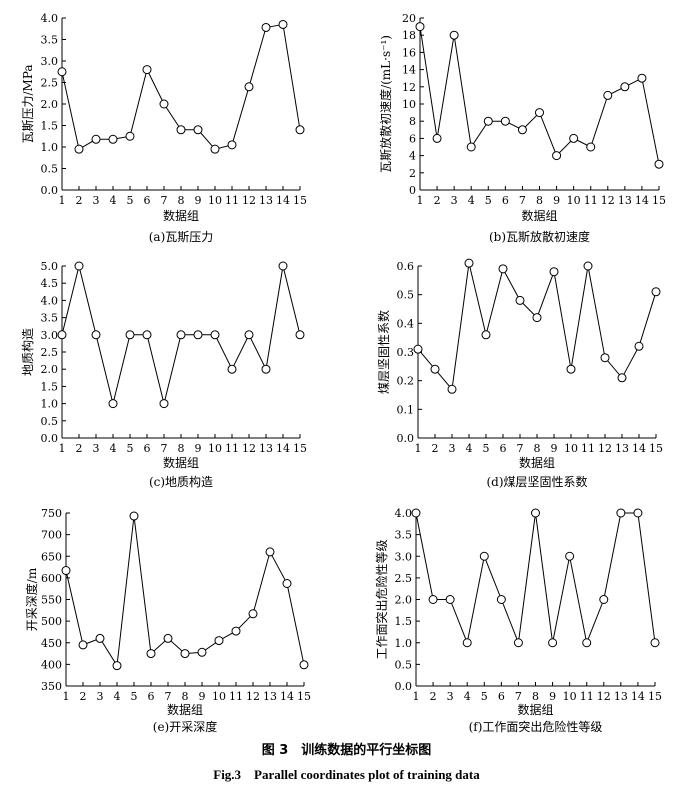 The image size is (693, 792). I want to click on x-tick-label-a: 7, so click(164, 200).